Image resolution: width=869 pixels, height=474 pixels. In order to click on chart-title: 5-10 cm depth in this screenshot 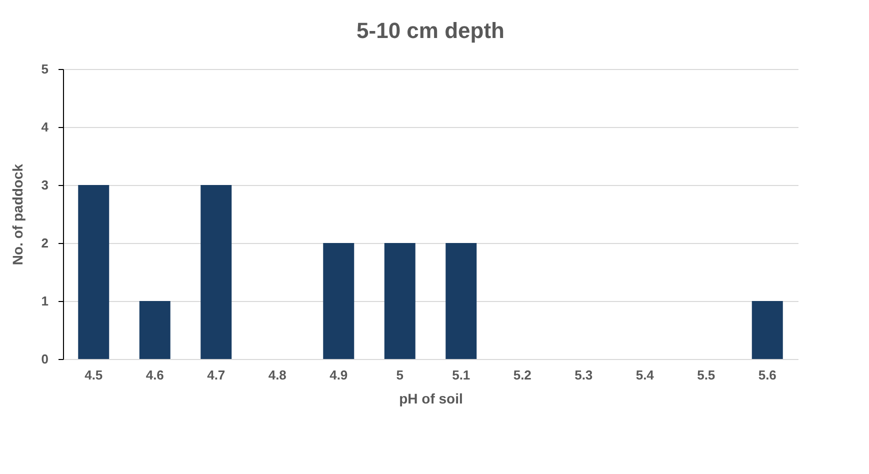, I will do `click(430, 30)`.